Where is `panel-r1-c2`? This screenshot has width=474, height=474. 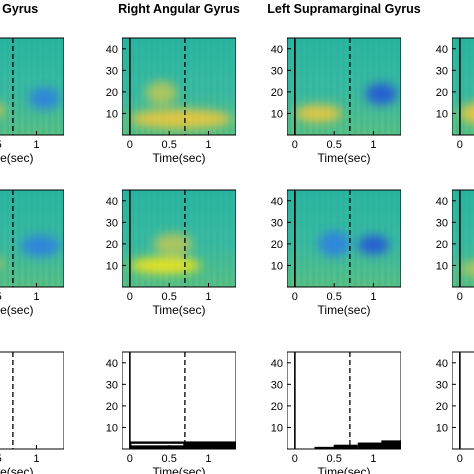
panel-r1-c2 is located at coordinates (344, 238).